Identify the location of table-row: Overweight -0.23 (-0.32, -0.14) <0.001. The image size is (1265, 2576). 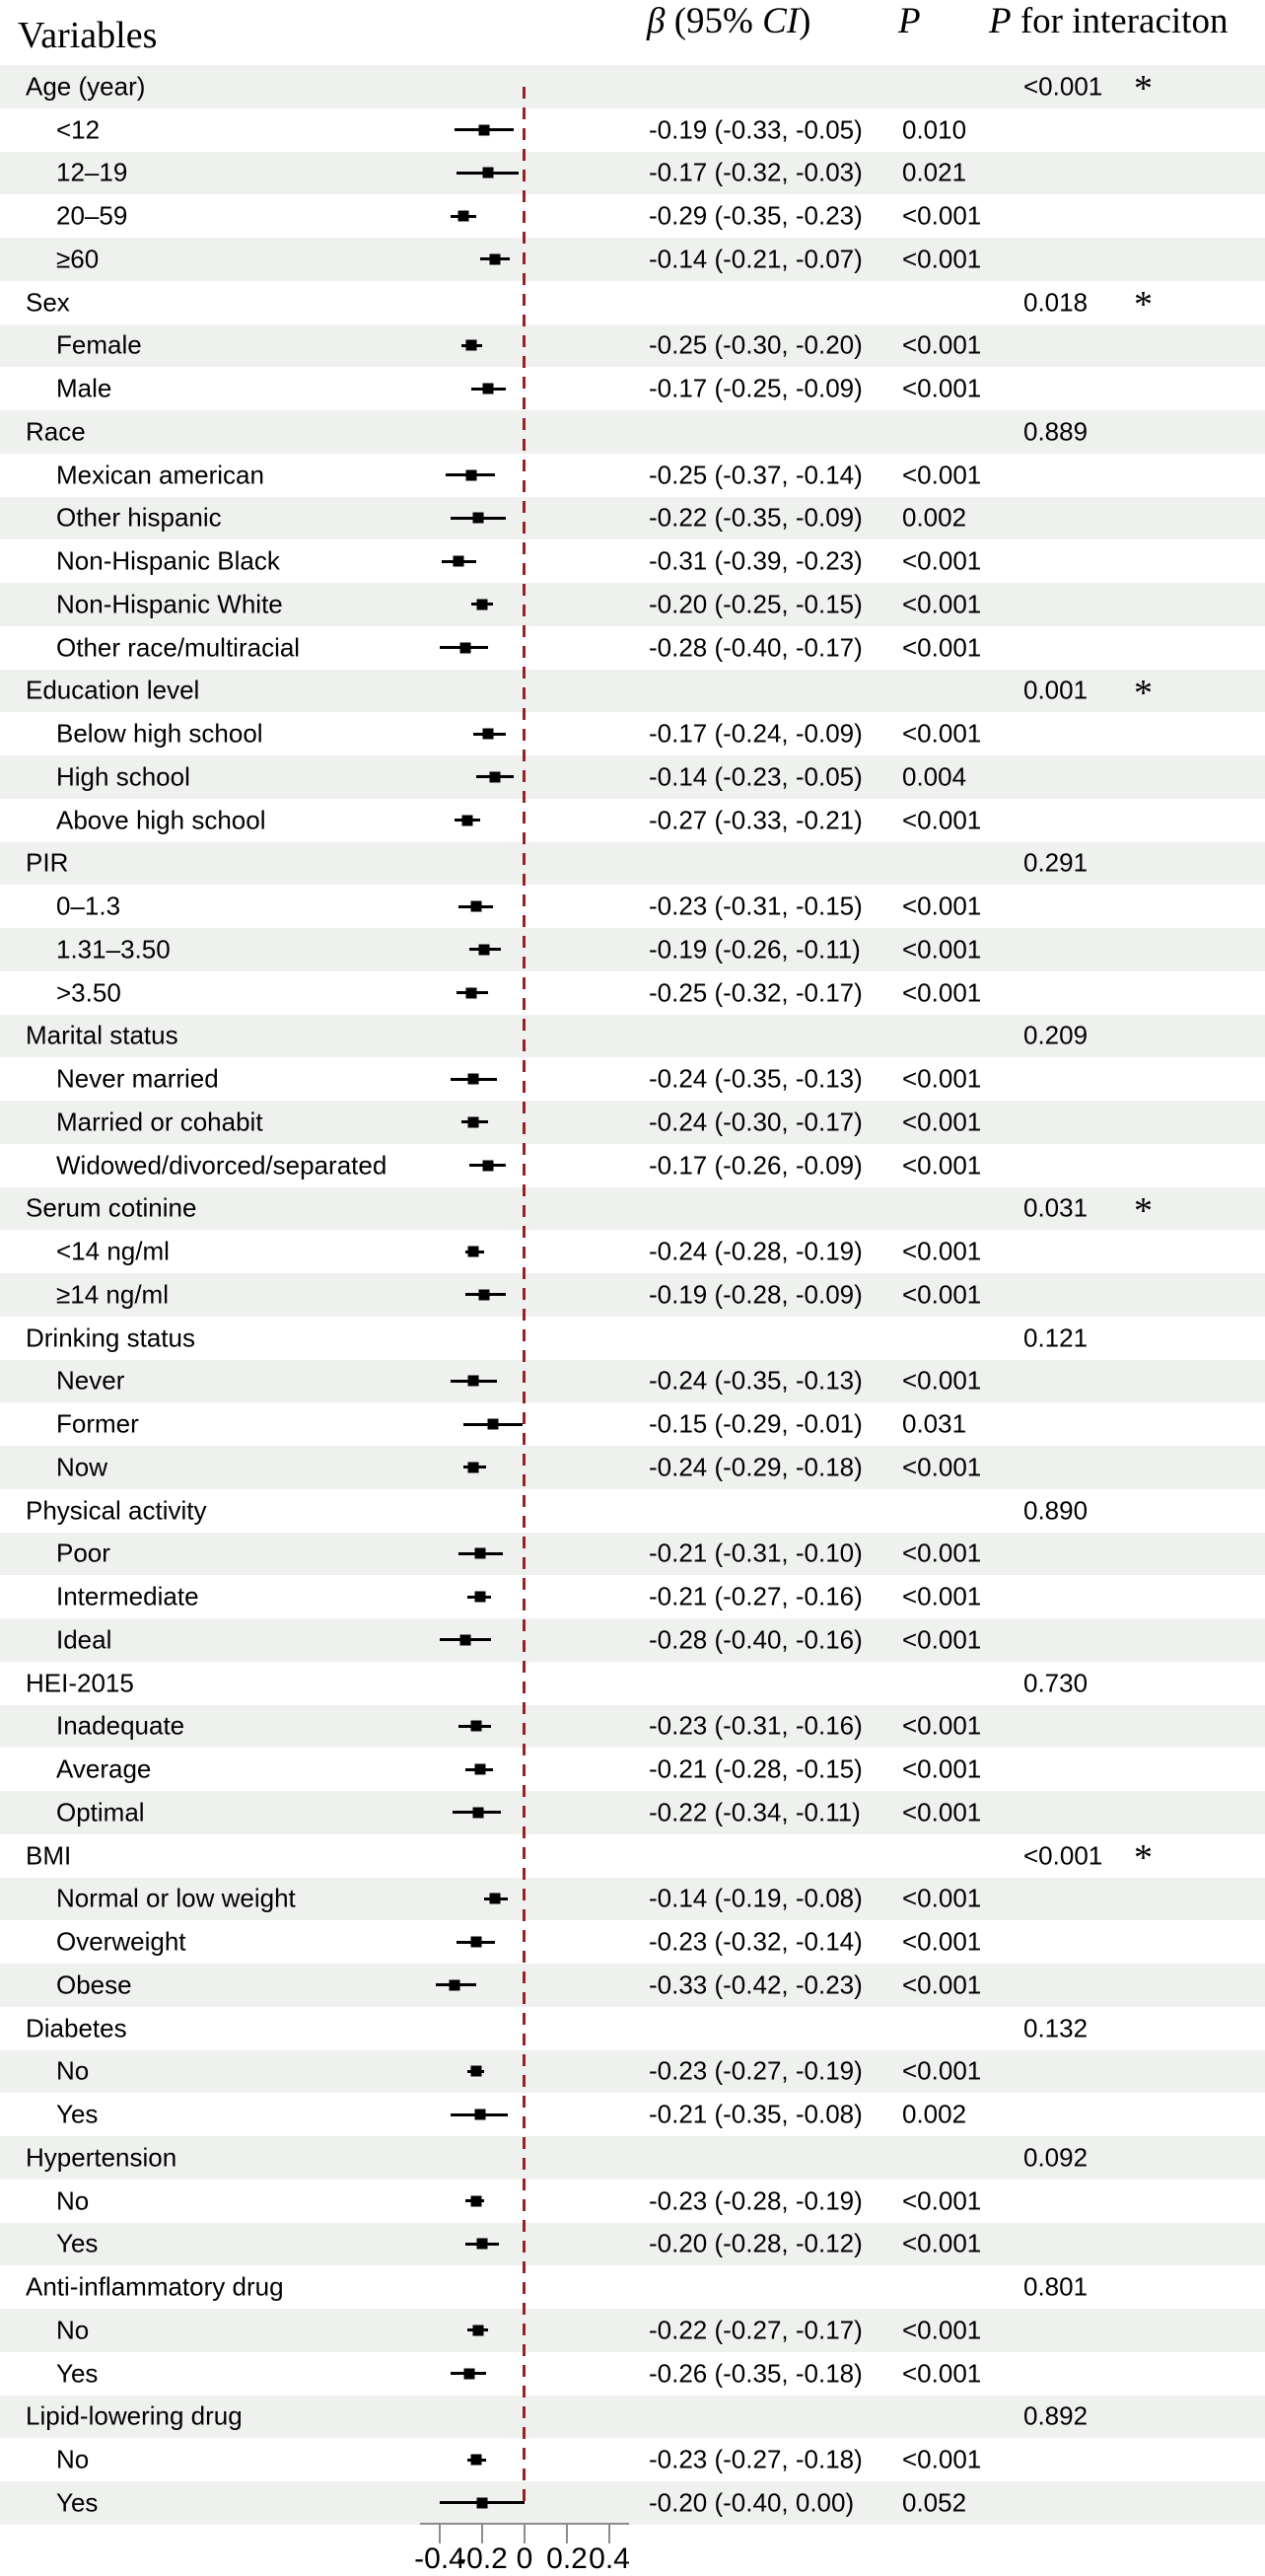
(632, 1942).